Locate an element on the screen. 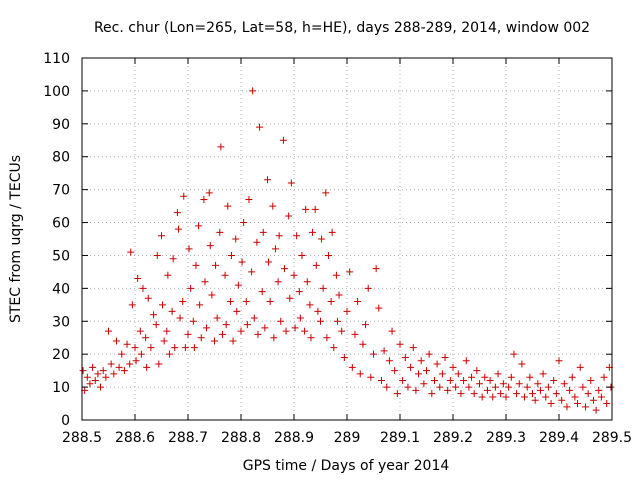 This screenshot has width=640, height=480. x-axis-label: GPS time / Days of year 2014 is located at coordinates (346, 466).